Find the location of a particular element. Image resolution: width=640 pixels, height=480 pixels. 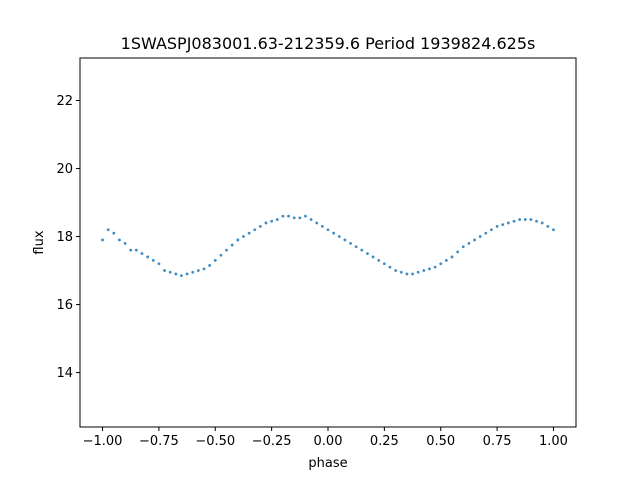

y-tick-label: 14 is located at coordinates (64, 373).